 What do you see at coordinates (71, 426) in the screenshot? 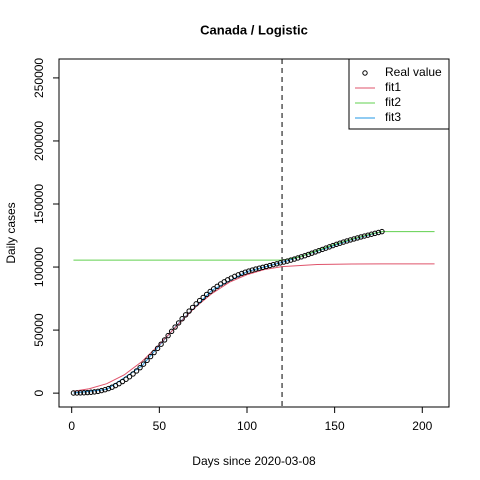
I see `x-tick-label: 0` at bounding box center [71, 426].